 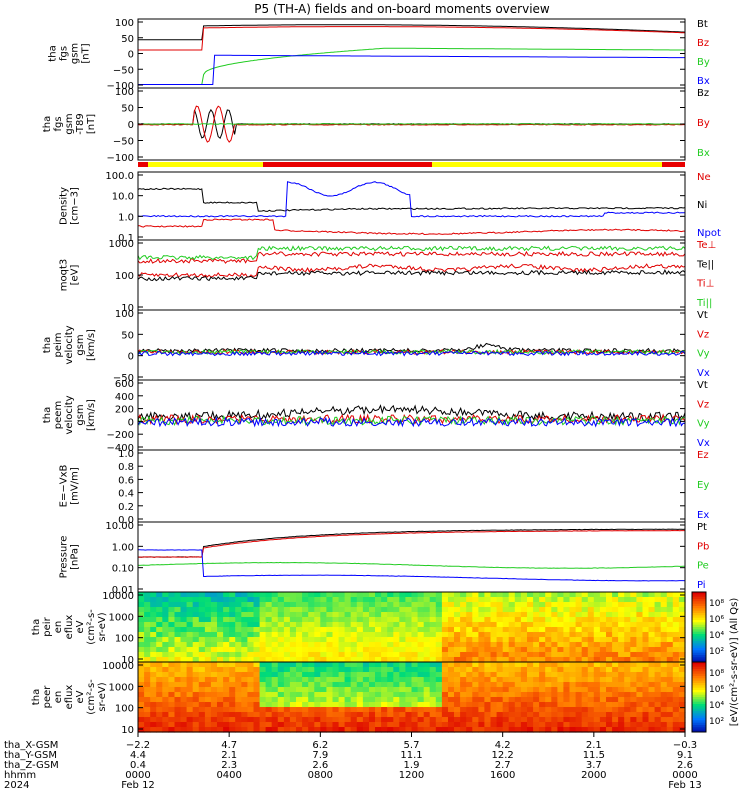 What do you see at coordinates (102, 696) in the screenshot?
I see `y-label-line: sr-eV)` at bounding box center [102, 696].